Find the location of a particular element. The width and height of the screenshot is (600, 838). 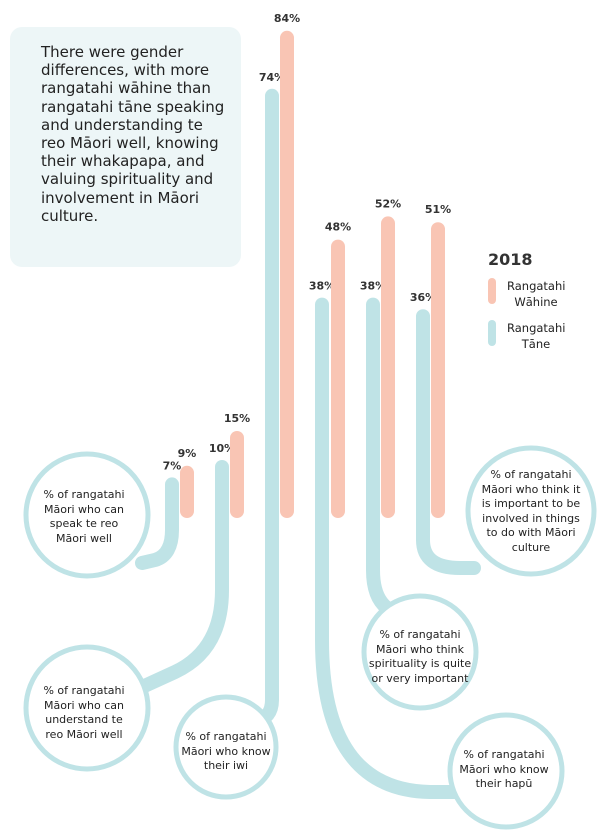

category-circle-hapu is located at coordinates (506, 771).